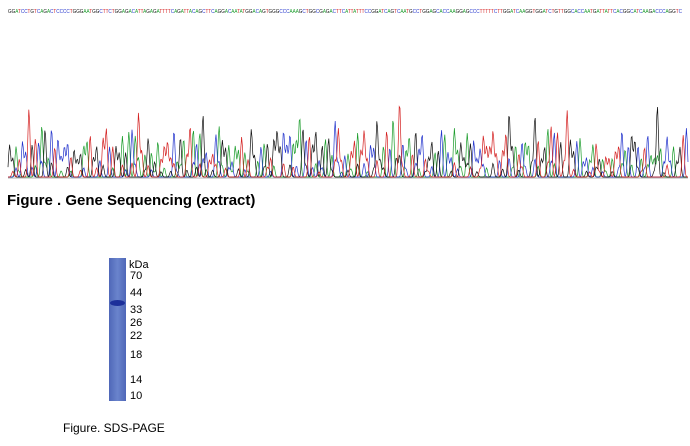  What do you see at coordinates (139, 265) in the screenshot?
I see `unit-label: kDa` at bounding box center [139, 265].